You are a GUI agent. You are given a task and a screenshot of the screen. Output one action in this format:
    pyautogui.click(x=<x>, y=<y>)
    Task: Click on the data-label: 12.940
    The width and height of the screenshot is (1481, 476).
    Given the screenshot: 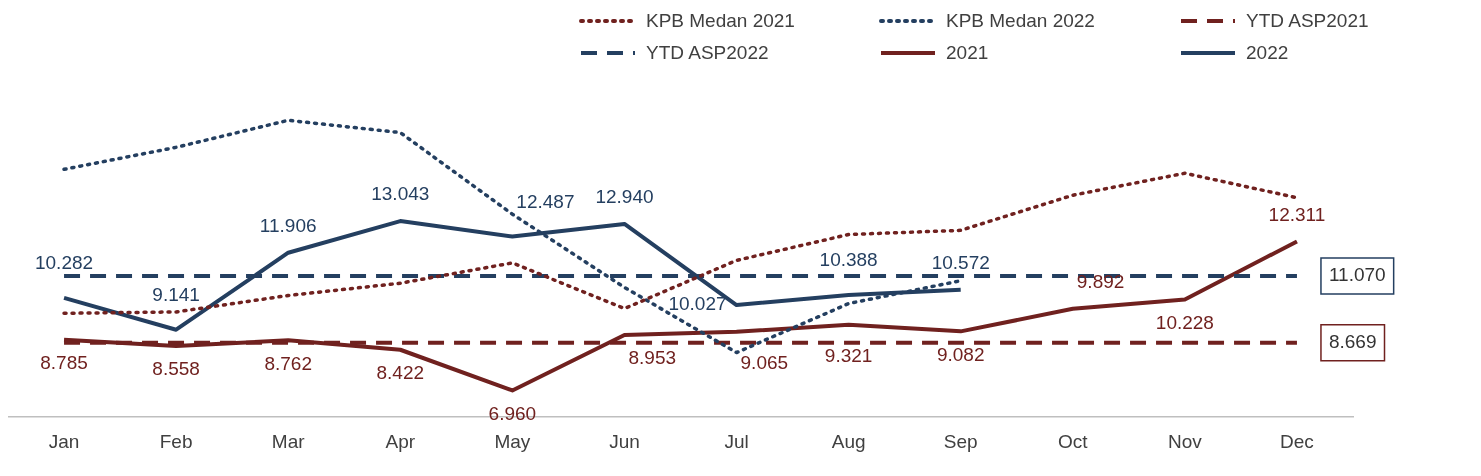 What is the action you would take?
    pyautogui.click(x=624, y=197)
    